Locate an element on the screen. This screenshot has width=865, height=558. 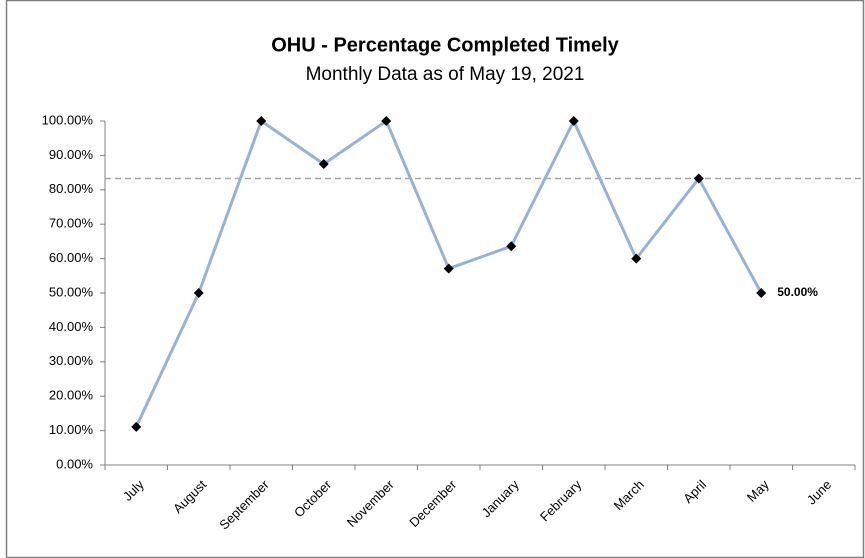
y-tick-label: 90.00% is located at coordinates (71, 154).